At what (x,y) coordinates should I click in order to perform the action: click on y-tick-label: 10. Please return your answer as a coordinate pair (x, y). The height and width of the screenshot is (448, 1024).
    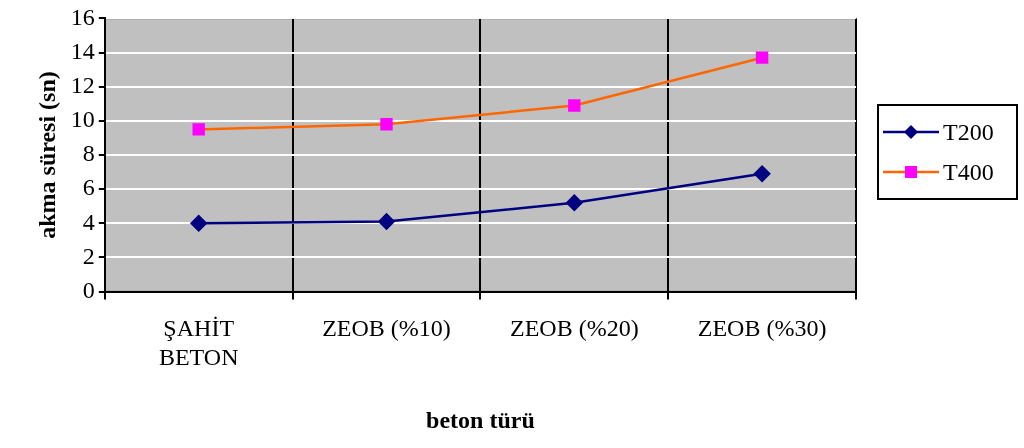
    Looking at the image, I should click on (82, 119).